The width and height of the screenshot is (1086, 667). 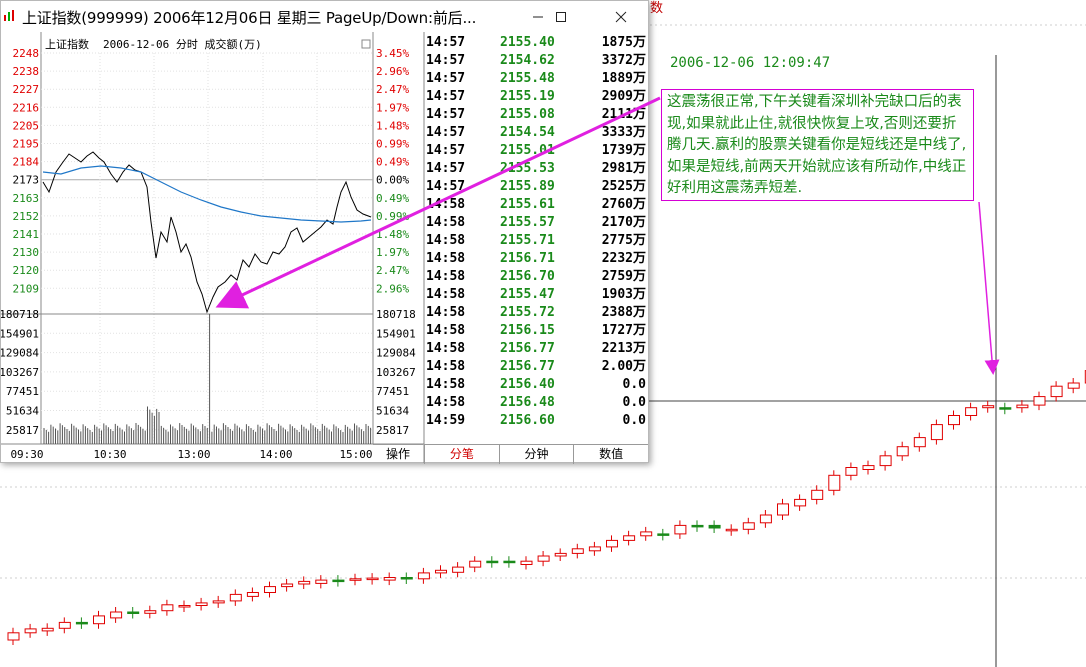 What do you see at coordinates (623, 42) in the screenshot?
I see `tick-volume: 1875万` at bounding box center [623, 42].